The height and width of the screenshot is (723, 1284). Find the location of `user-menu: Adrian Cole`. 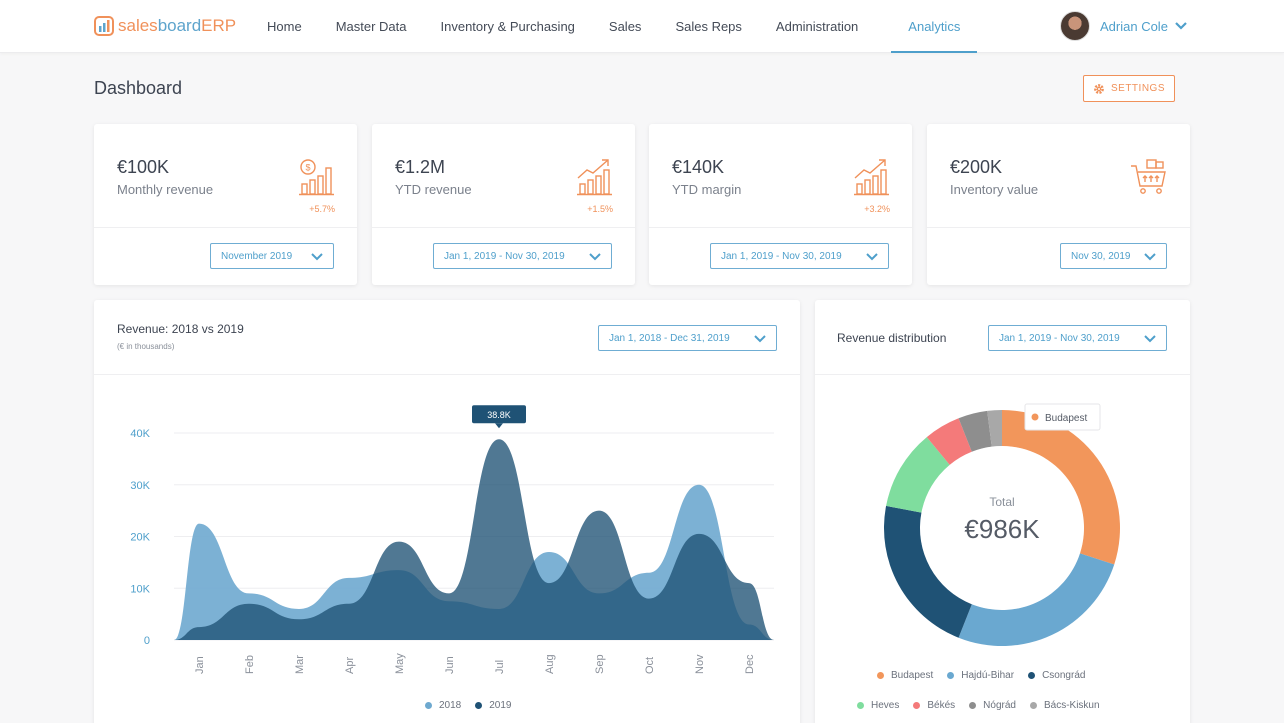

user-menu: Adrian Cole is located at coordinates (1124, 26).